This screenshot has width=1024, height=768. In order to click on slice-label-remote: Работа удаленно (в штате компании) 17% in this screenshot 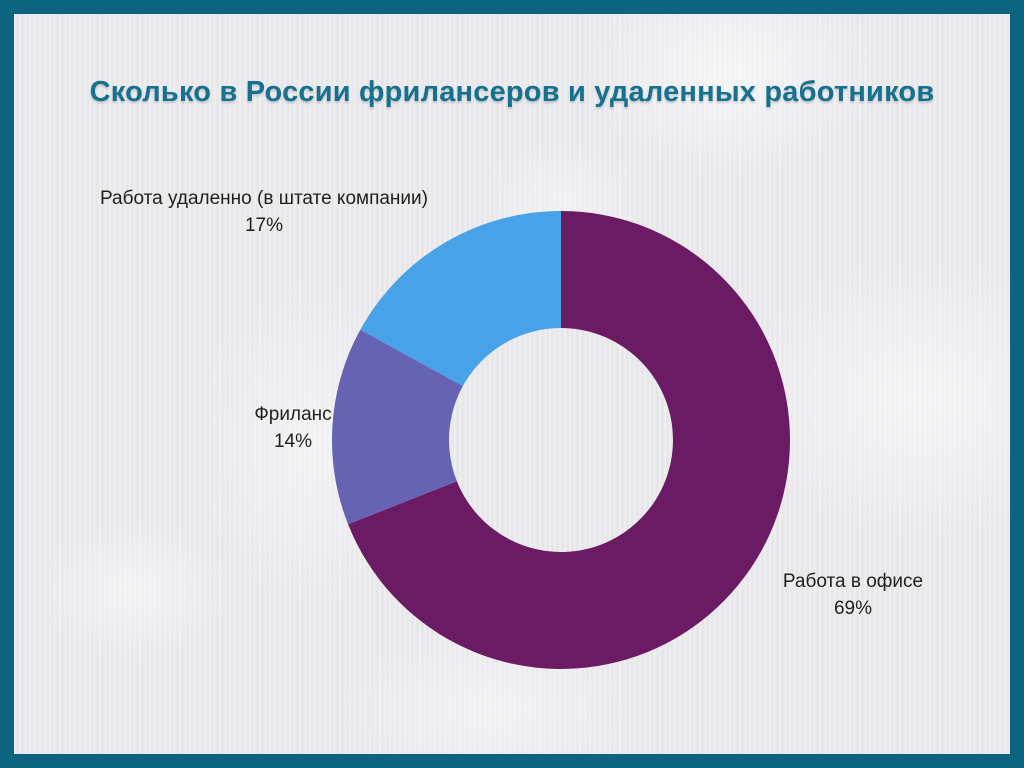, I will do `click(264, 212)`.